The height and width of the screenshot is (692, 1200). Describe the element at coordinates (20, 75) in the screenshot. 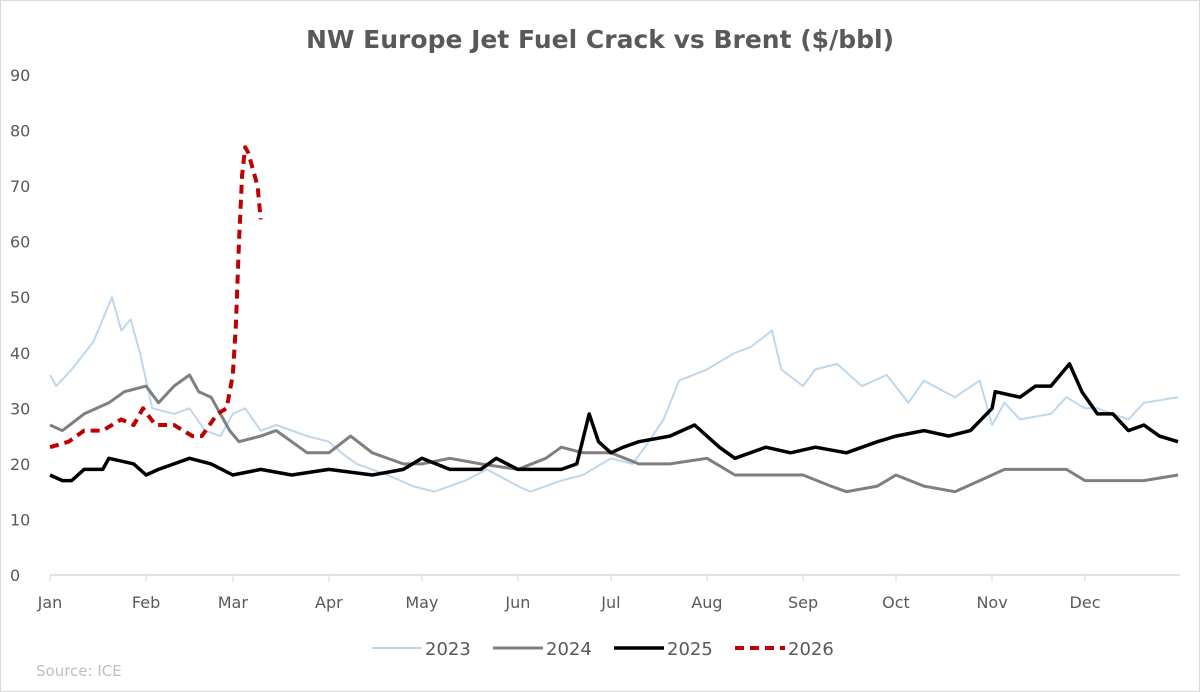

I see `y-tick-label: 90` at that location.